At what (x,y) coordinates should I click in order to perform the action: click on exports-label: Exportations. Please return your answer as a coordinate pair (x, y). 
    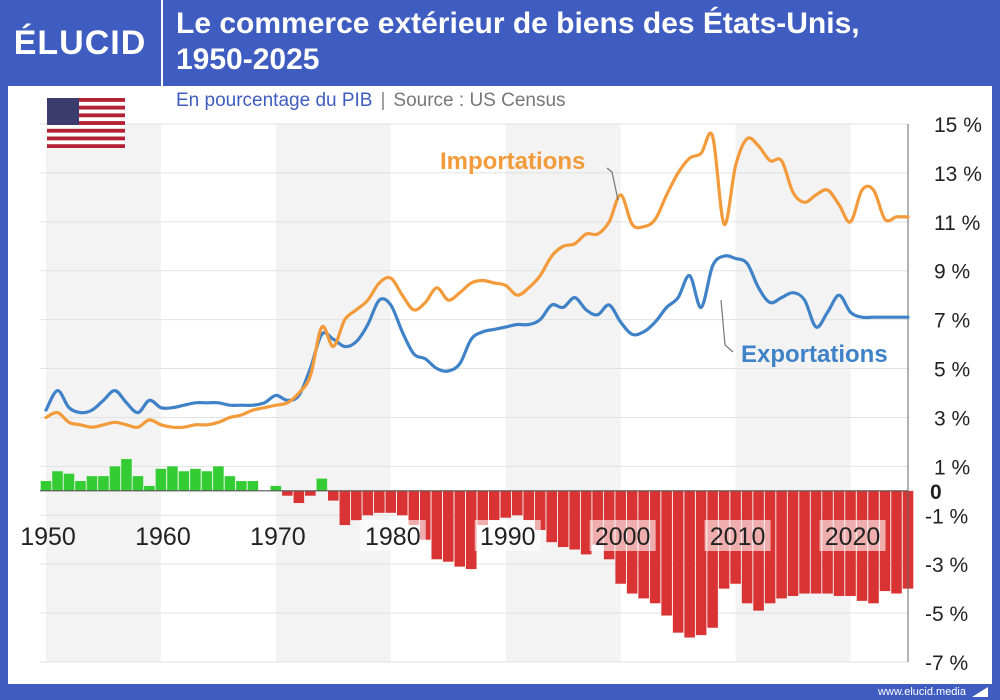
    Looking at the image, I should click on (814, 354).